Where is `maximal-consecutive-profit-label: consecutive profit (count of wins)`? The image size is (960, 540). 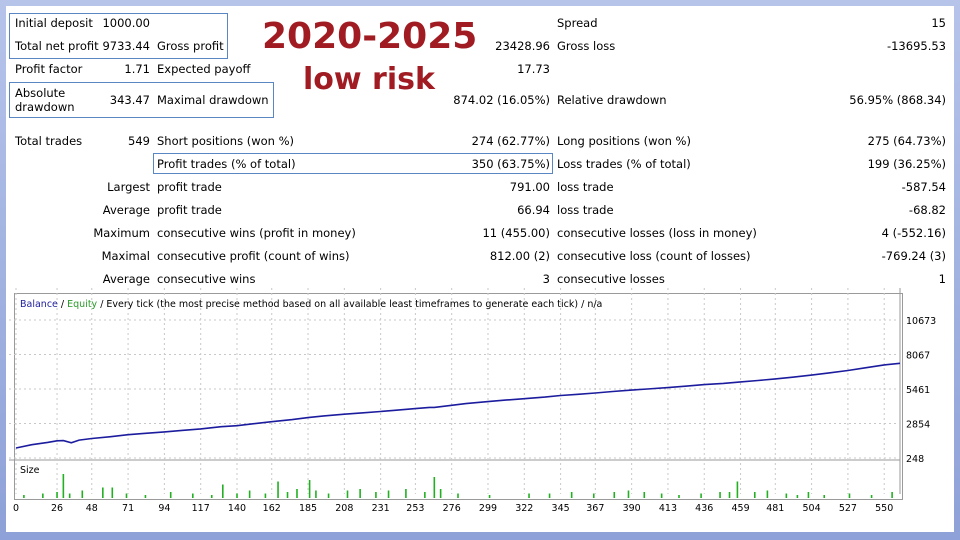 maximal-consecutive-profit-label: consecutive profit (count of wins) is located at coordinates (253, 256).